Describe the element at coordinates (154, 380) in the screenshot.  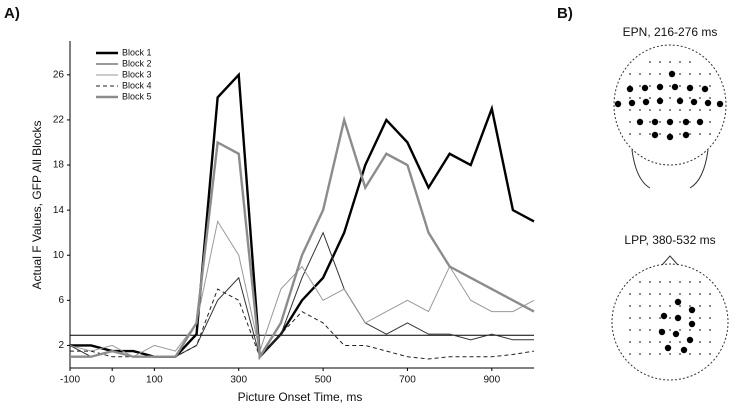
I see `x-tick-label: 100` at that location.